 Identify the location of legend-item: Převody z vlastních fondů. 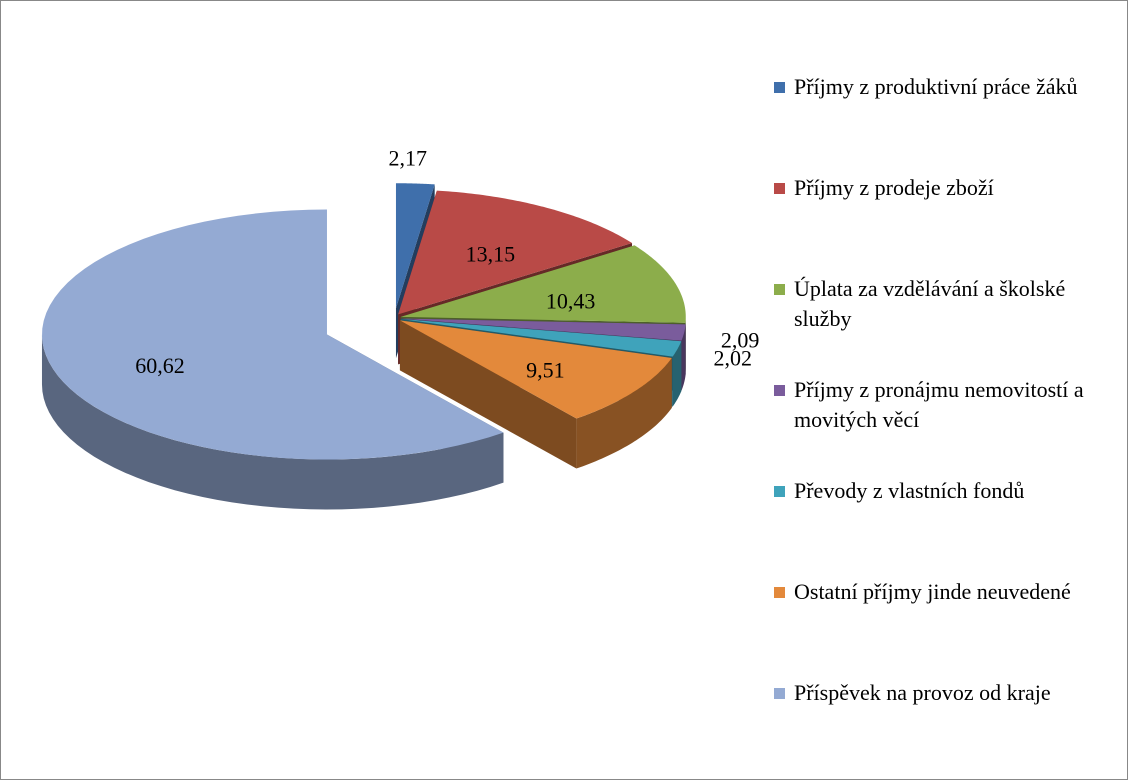
(945, 526).